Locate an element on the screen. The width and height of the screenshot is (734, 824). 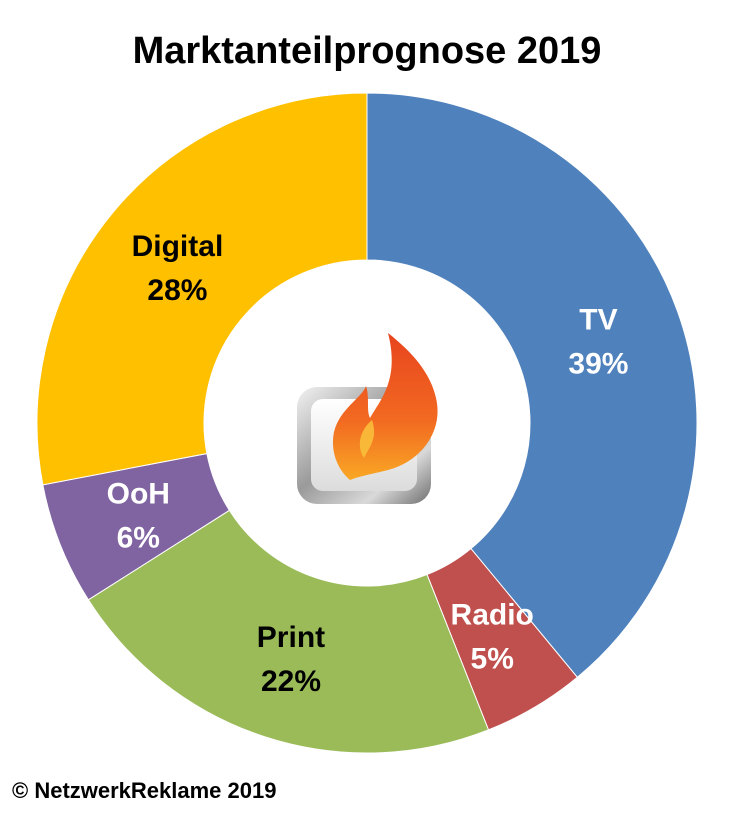
copyright-text: © NetzwerkReklame 2019 is located at coordinates (144, 790).